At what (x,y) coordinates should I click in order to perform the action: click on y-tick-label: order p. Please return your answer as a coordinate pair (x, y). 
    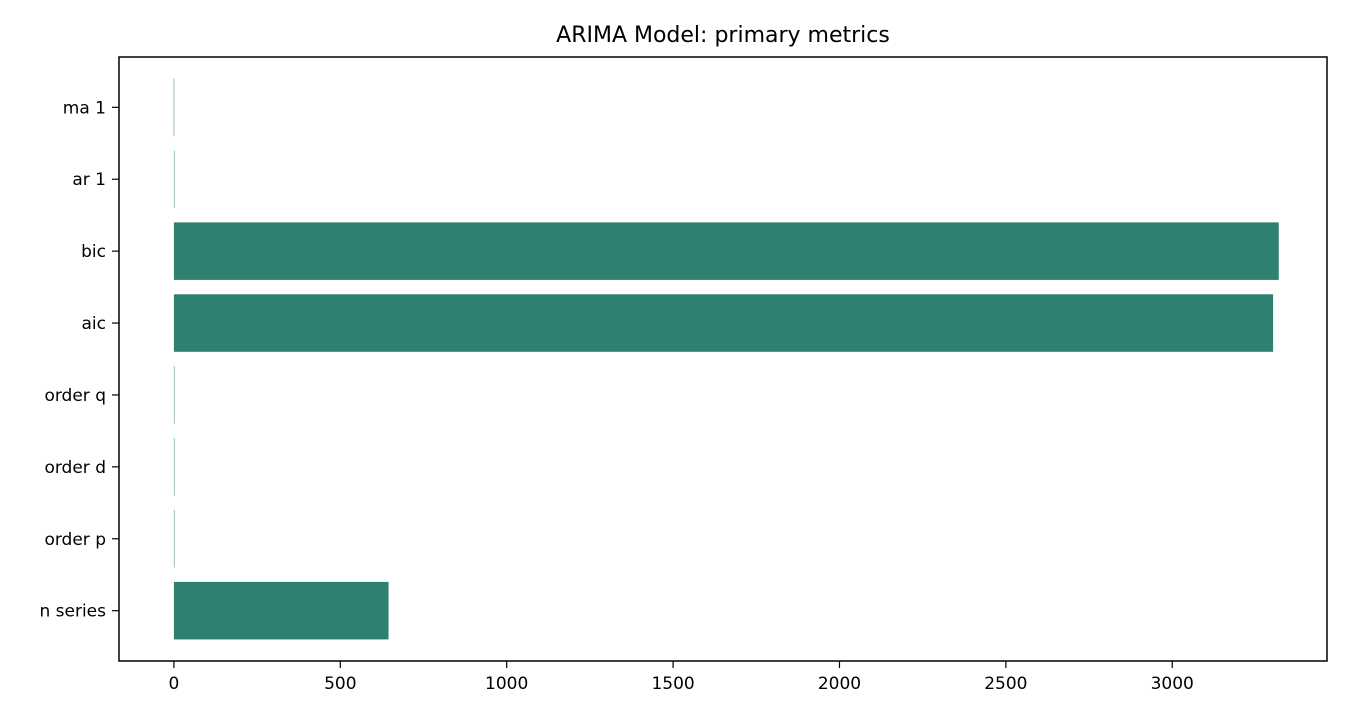
    Looking at the image, I should click on (75, 540).